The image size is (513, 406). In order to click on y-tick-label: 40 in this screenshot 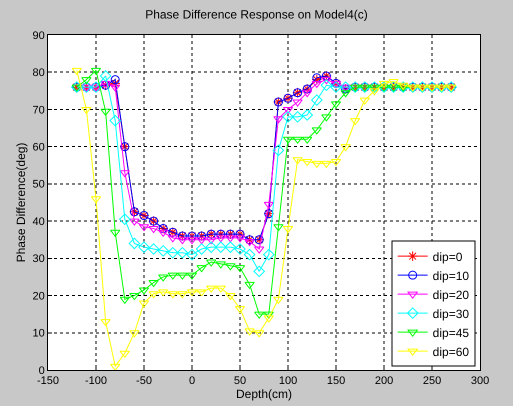, I will do `click(38, 222)`.